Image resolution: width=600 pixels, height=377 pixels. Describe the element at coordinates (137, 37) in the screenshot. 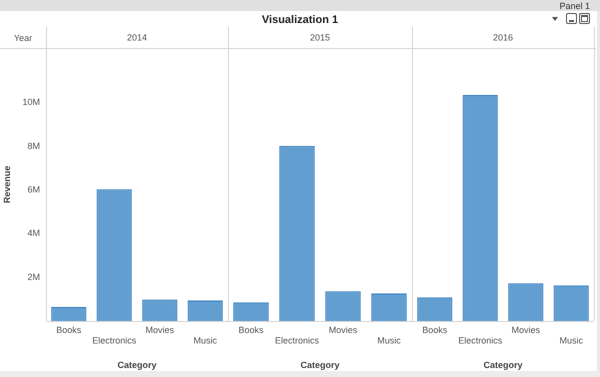

I see `chart-title: 2014` at that location.